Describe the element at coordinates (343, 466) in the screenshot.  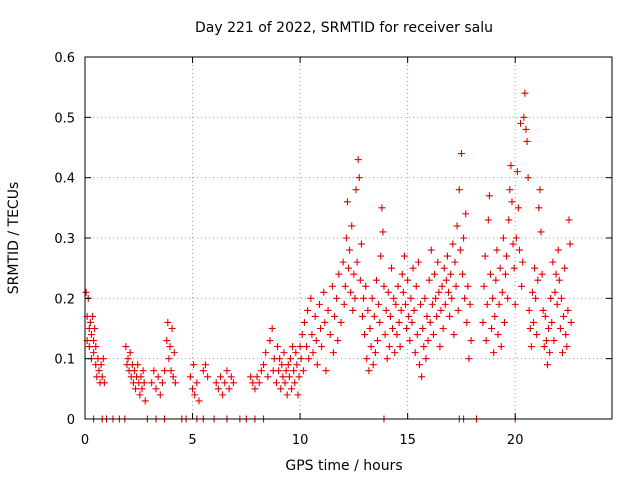
I see `x-axis-label: GPS time / hours` at that location.